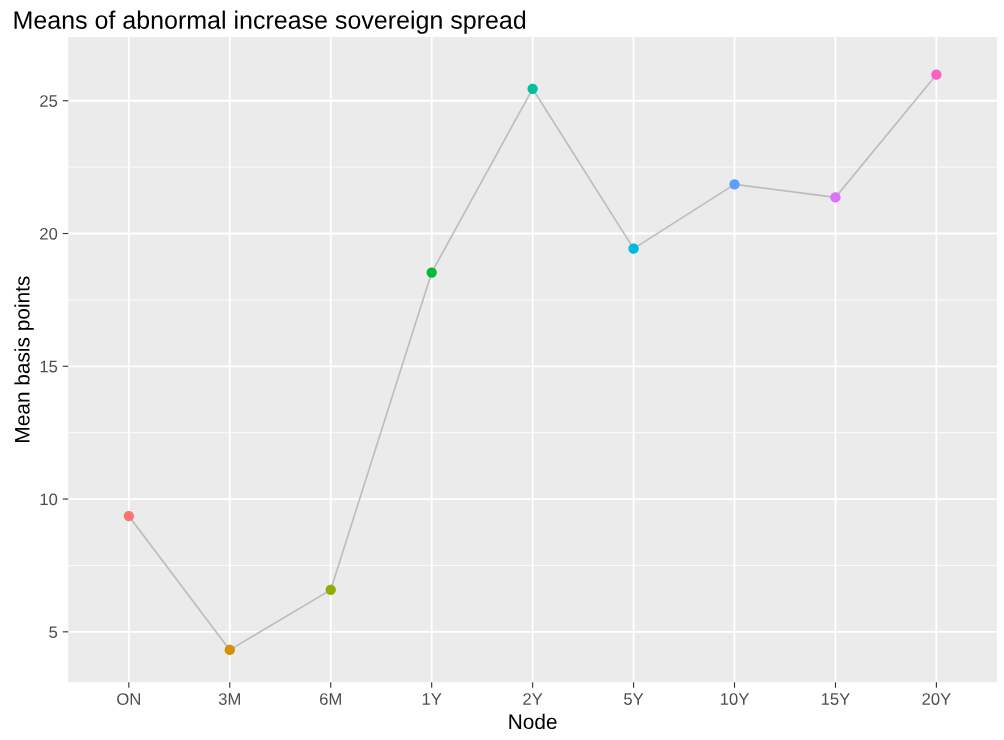 The width and height of the screenshot is (1004, 740). Describe the element at coordinates (53, 632) in the screenshot. I see `y-tick-label: 5` at that location.